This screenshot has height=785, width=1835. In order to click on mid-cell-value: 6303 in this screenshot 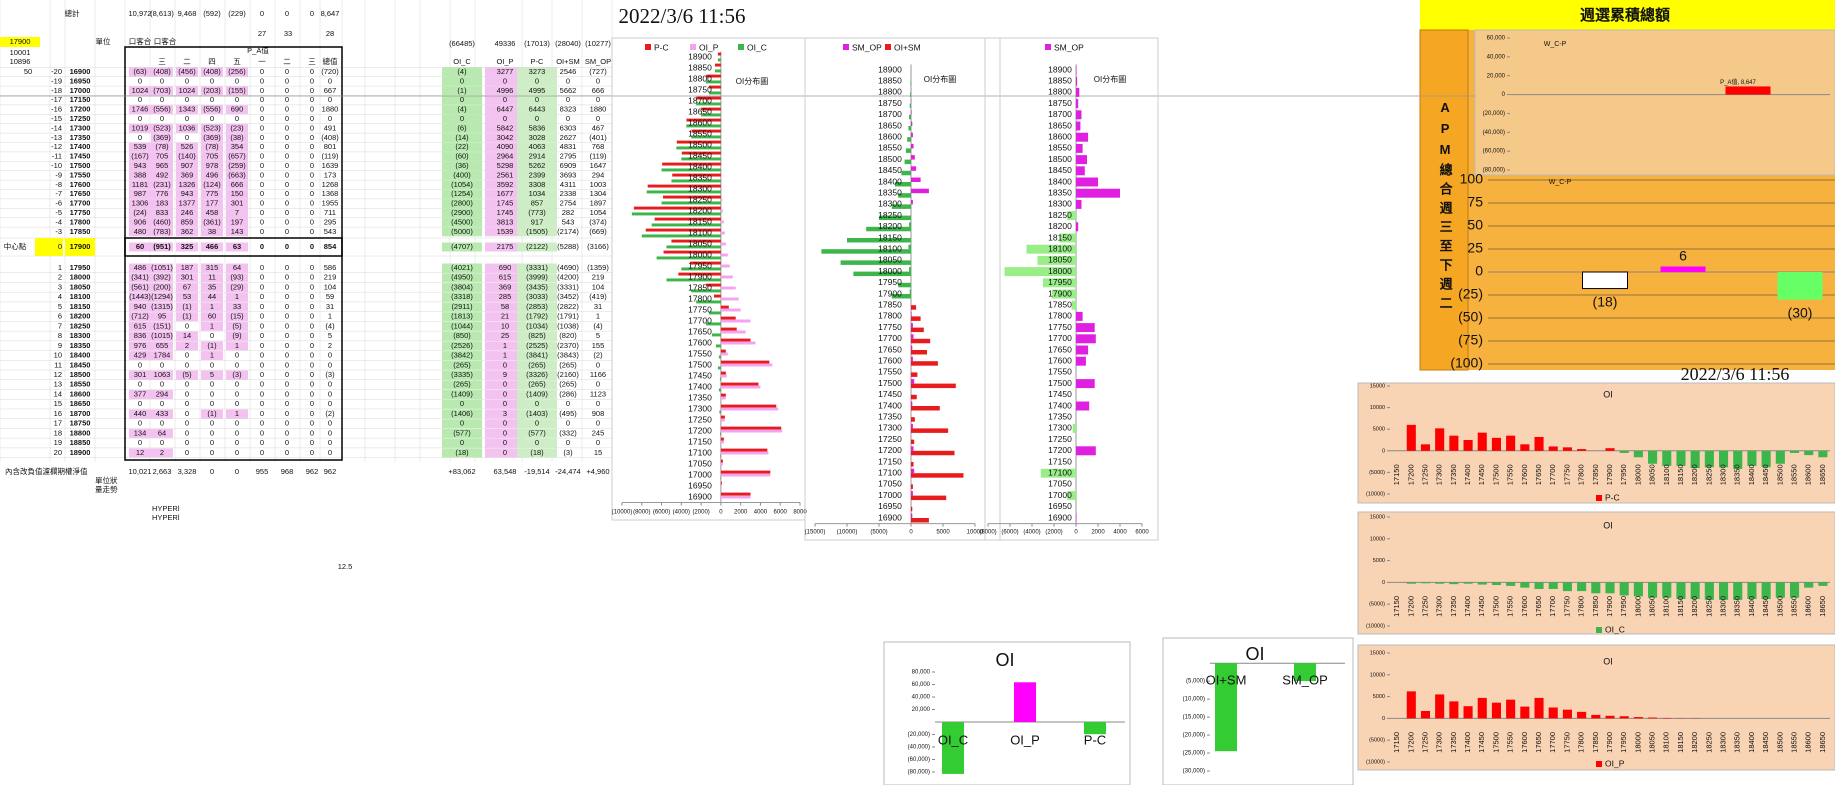, I will do `click(568, 127)`.